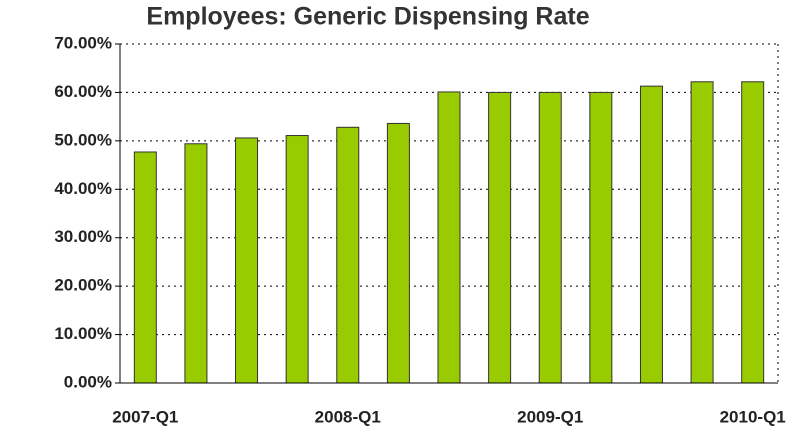  What do you see at coordinates (83, 285) in the screenshot?
I see `y-tick-label: 20.00%` at bounding box center [83, 285].